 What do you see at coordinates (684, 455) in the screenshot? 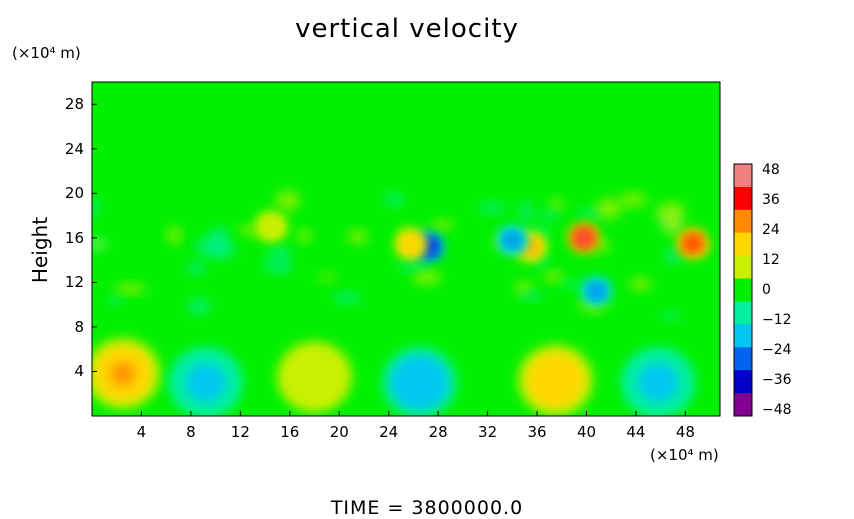
I see `x-axis-unit: (×10⁴ m)` at bounding box center [684, 455].